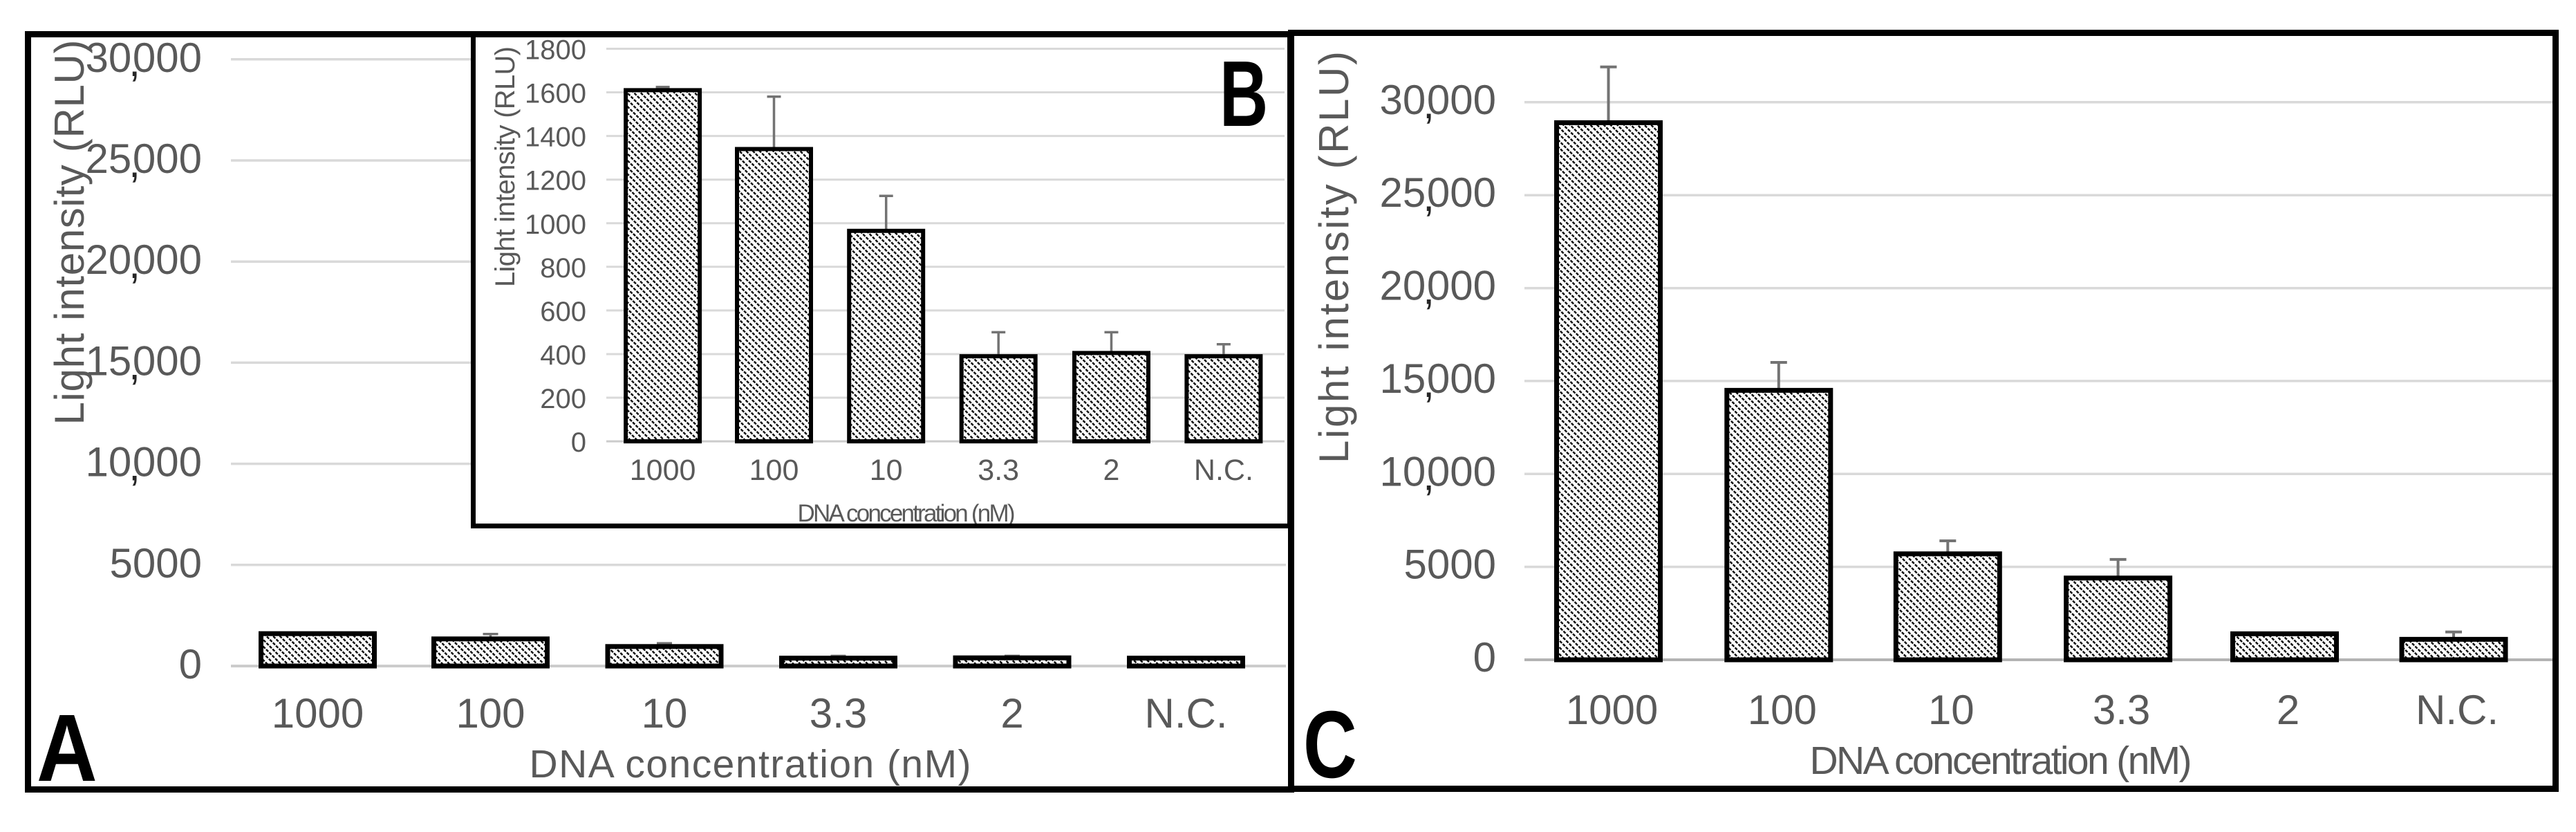 The width and height of the screenshot is (2576, 832). What do you see at coordinates (67, 748) in the screenshot?
I see `svg-text: A` at bounding box center [67, 748].